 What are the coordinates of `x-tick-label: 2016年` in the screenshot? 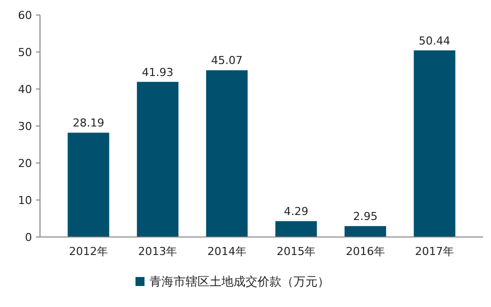 It's located at (365, 251).